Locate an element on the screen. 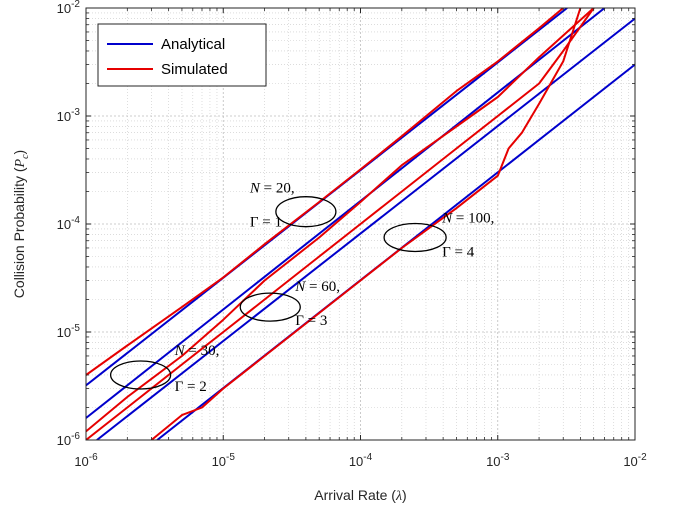  annotation-label-line1: N = 60, is located at coordinates (317, 287).